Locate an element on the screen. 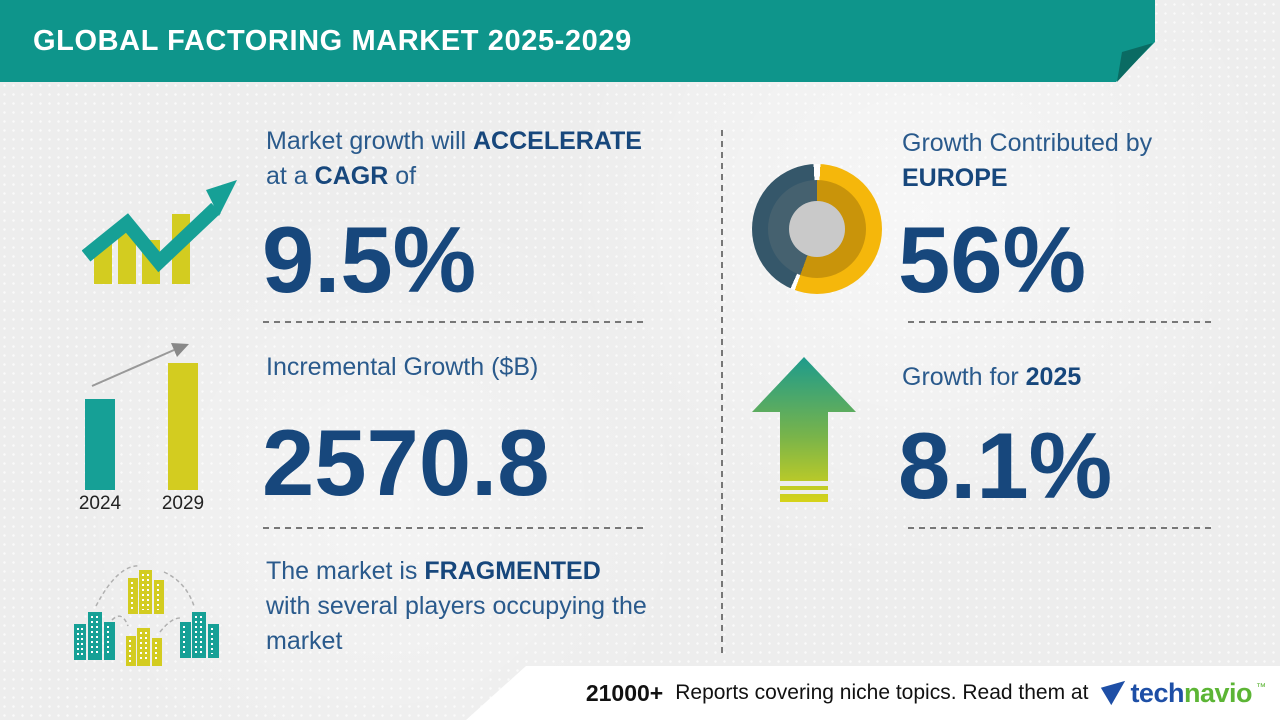  europe-label: Growth Contributed by is located at coordinates (1027, 143).